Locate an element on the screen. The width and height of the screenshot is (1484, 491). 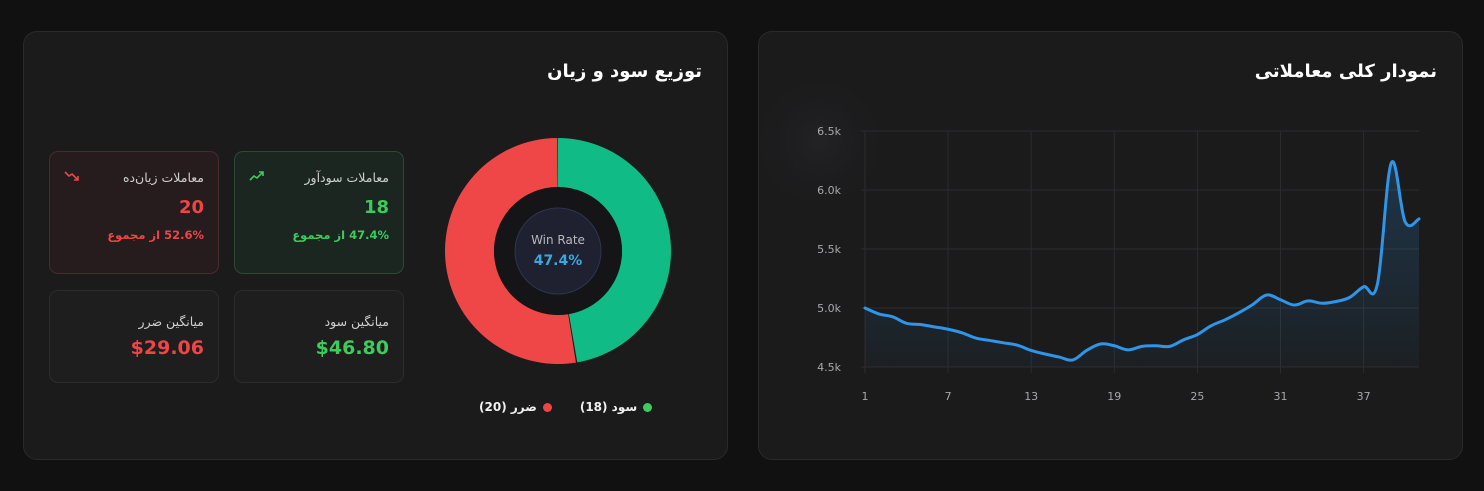
svg-text: 19 is located at coordinates (1114, 396).